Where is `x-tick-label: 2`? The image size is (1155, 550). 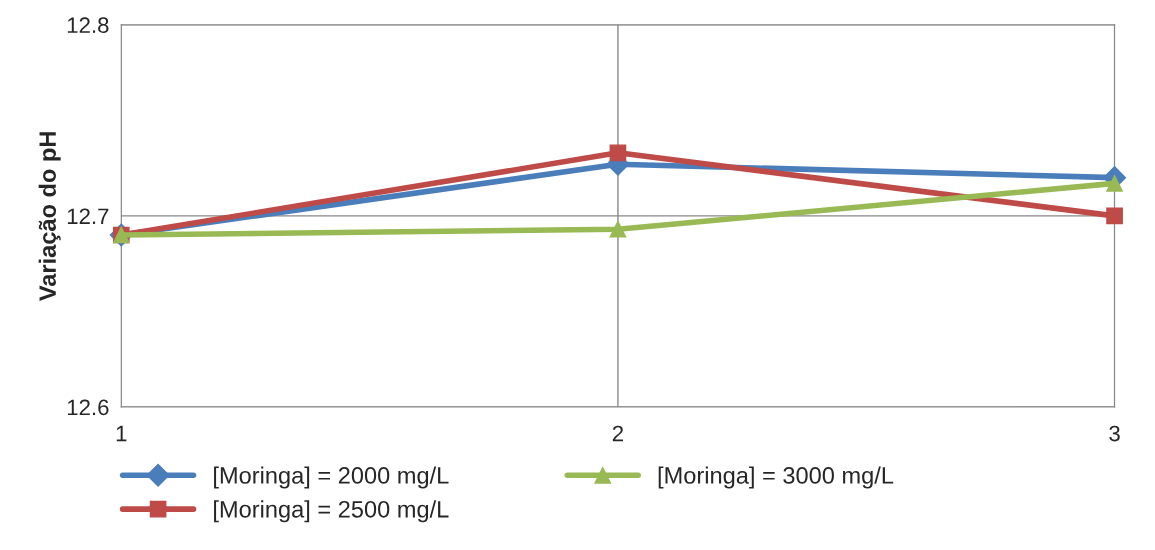
x-tick-label: 2 is located at coordinates (617, 433).